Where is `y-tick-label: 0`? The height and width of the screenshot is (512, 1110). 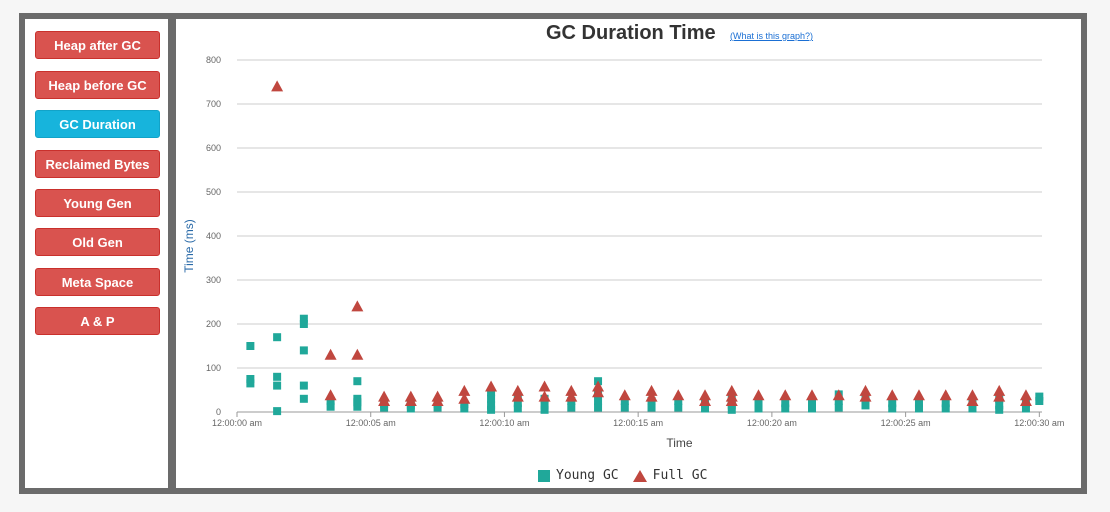 y-tick-label: 0 is located at coordinates (218, 412).